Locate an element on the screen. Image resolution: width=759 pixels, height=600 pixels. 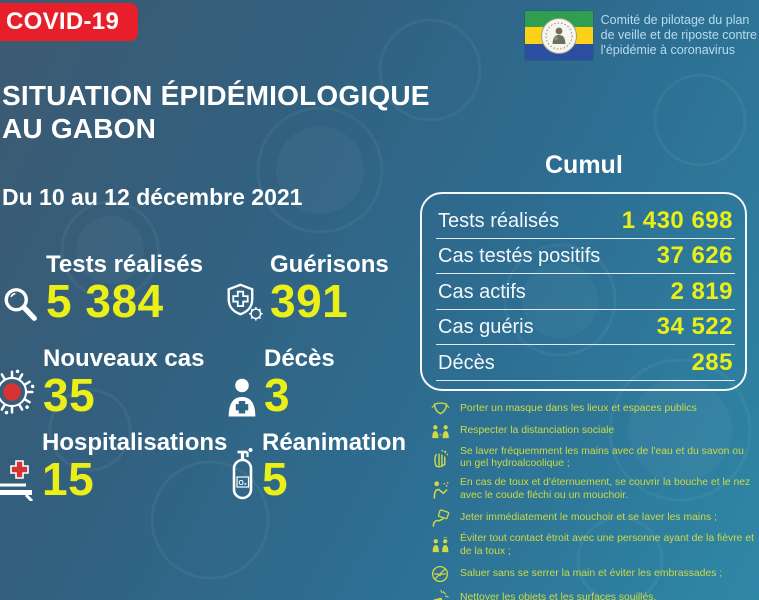
stat-nouveaux-cas: Nouveaux cas 35 is located at coordinates (102, 383).